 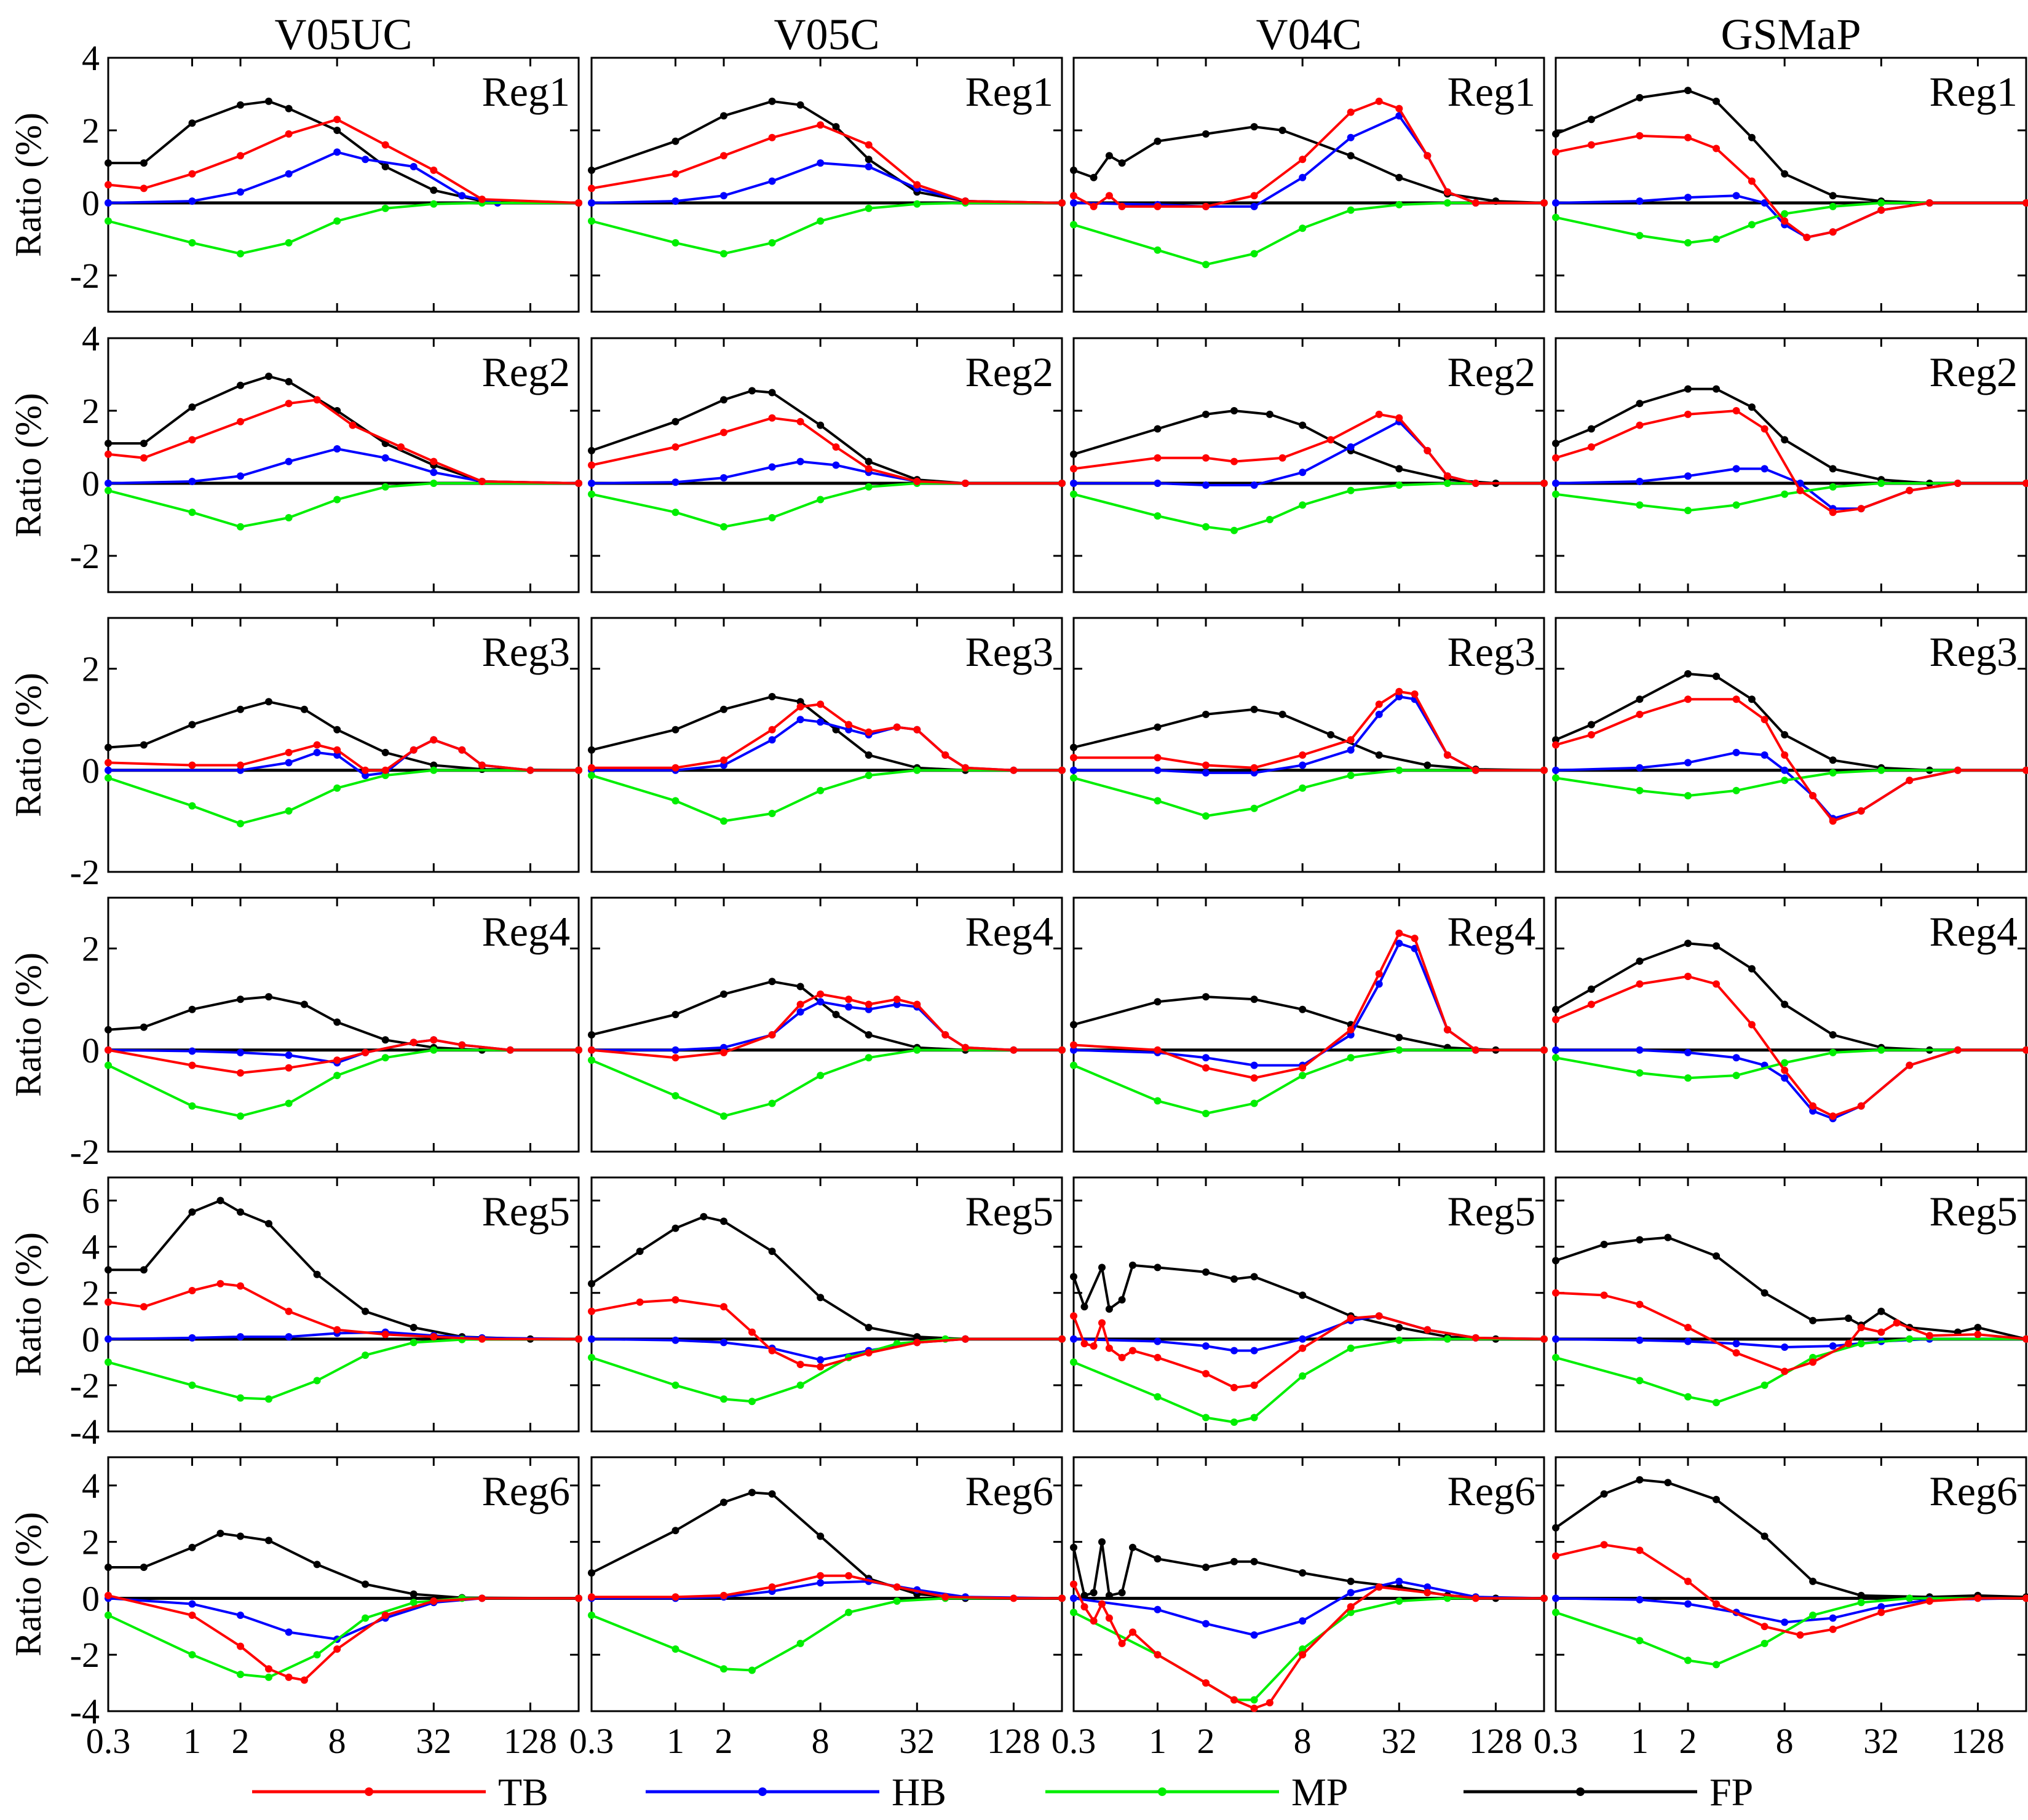 I want to click on y-tick-label: 0, so click(x=91, y=1340).